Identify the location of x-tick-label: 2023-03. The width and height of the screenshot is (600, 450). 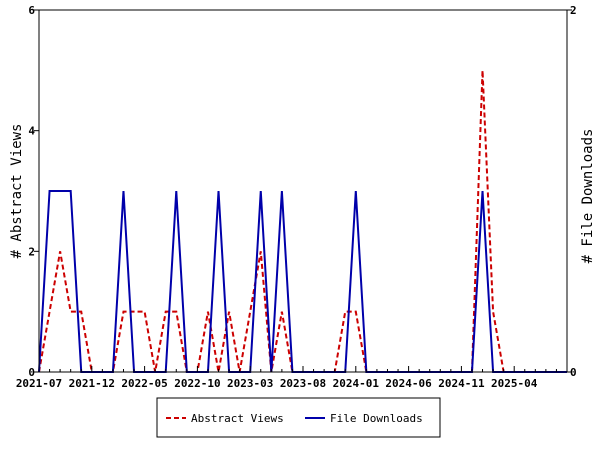
(250, 383).